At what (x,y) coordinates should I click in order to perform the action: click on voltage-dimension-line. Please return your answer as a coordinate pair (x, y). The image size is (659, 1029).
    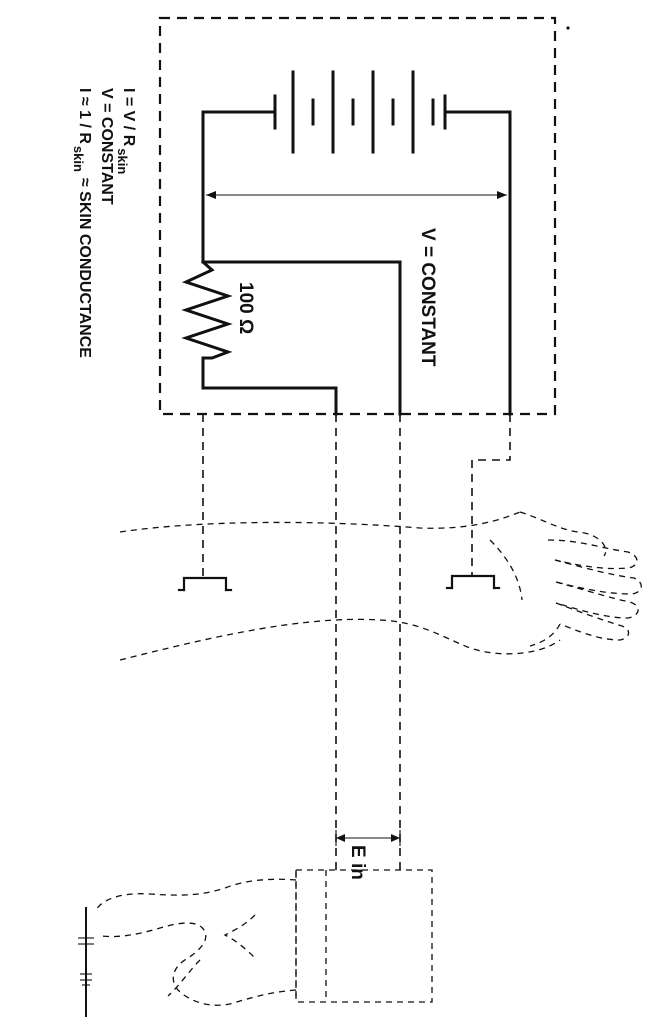
    Looking at the image, I should click on (356, 195).